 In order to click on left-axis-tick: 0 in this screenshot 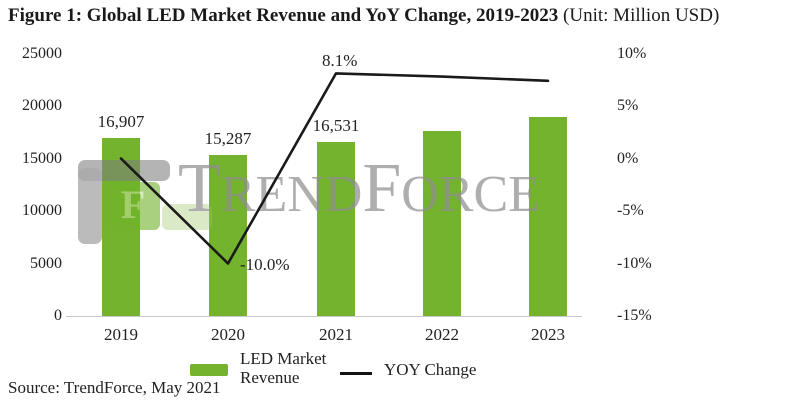, I will do `click(58, 315)`.